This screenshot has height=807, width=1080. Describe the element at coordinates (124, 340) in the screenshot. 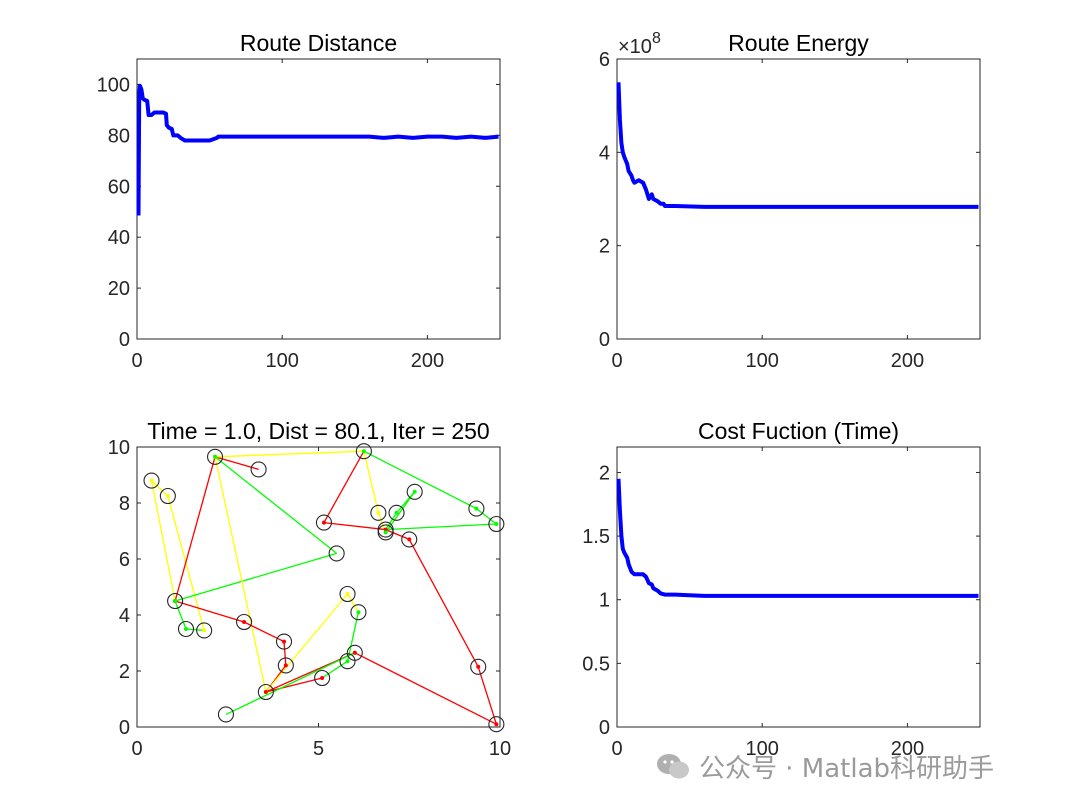

I see `route-distance-ytick-label: 0` at that location.